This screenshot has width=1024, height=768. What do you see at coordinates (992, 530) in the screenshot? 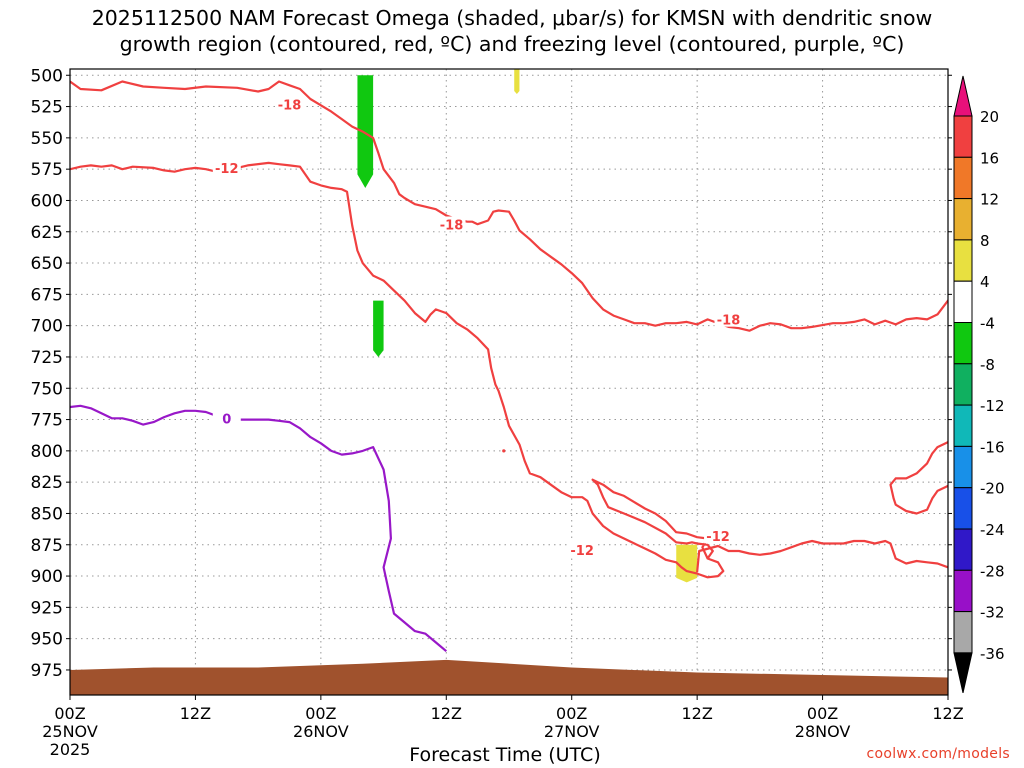
I see `colorbar-label: -24` at bounding box center [992, 530].